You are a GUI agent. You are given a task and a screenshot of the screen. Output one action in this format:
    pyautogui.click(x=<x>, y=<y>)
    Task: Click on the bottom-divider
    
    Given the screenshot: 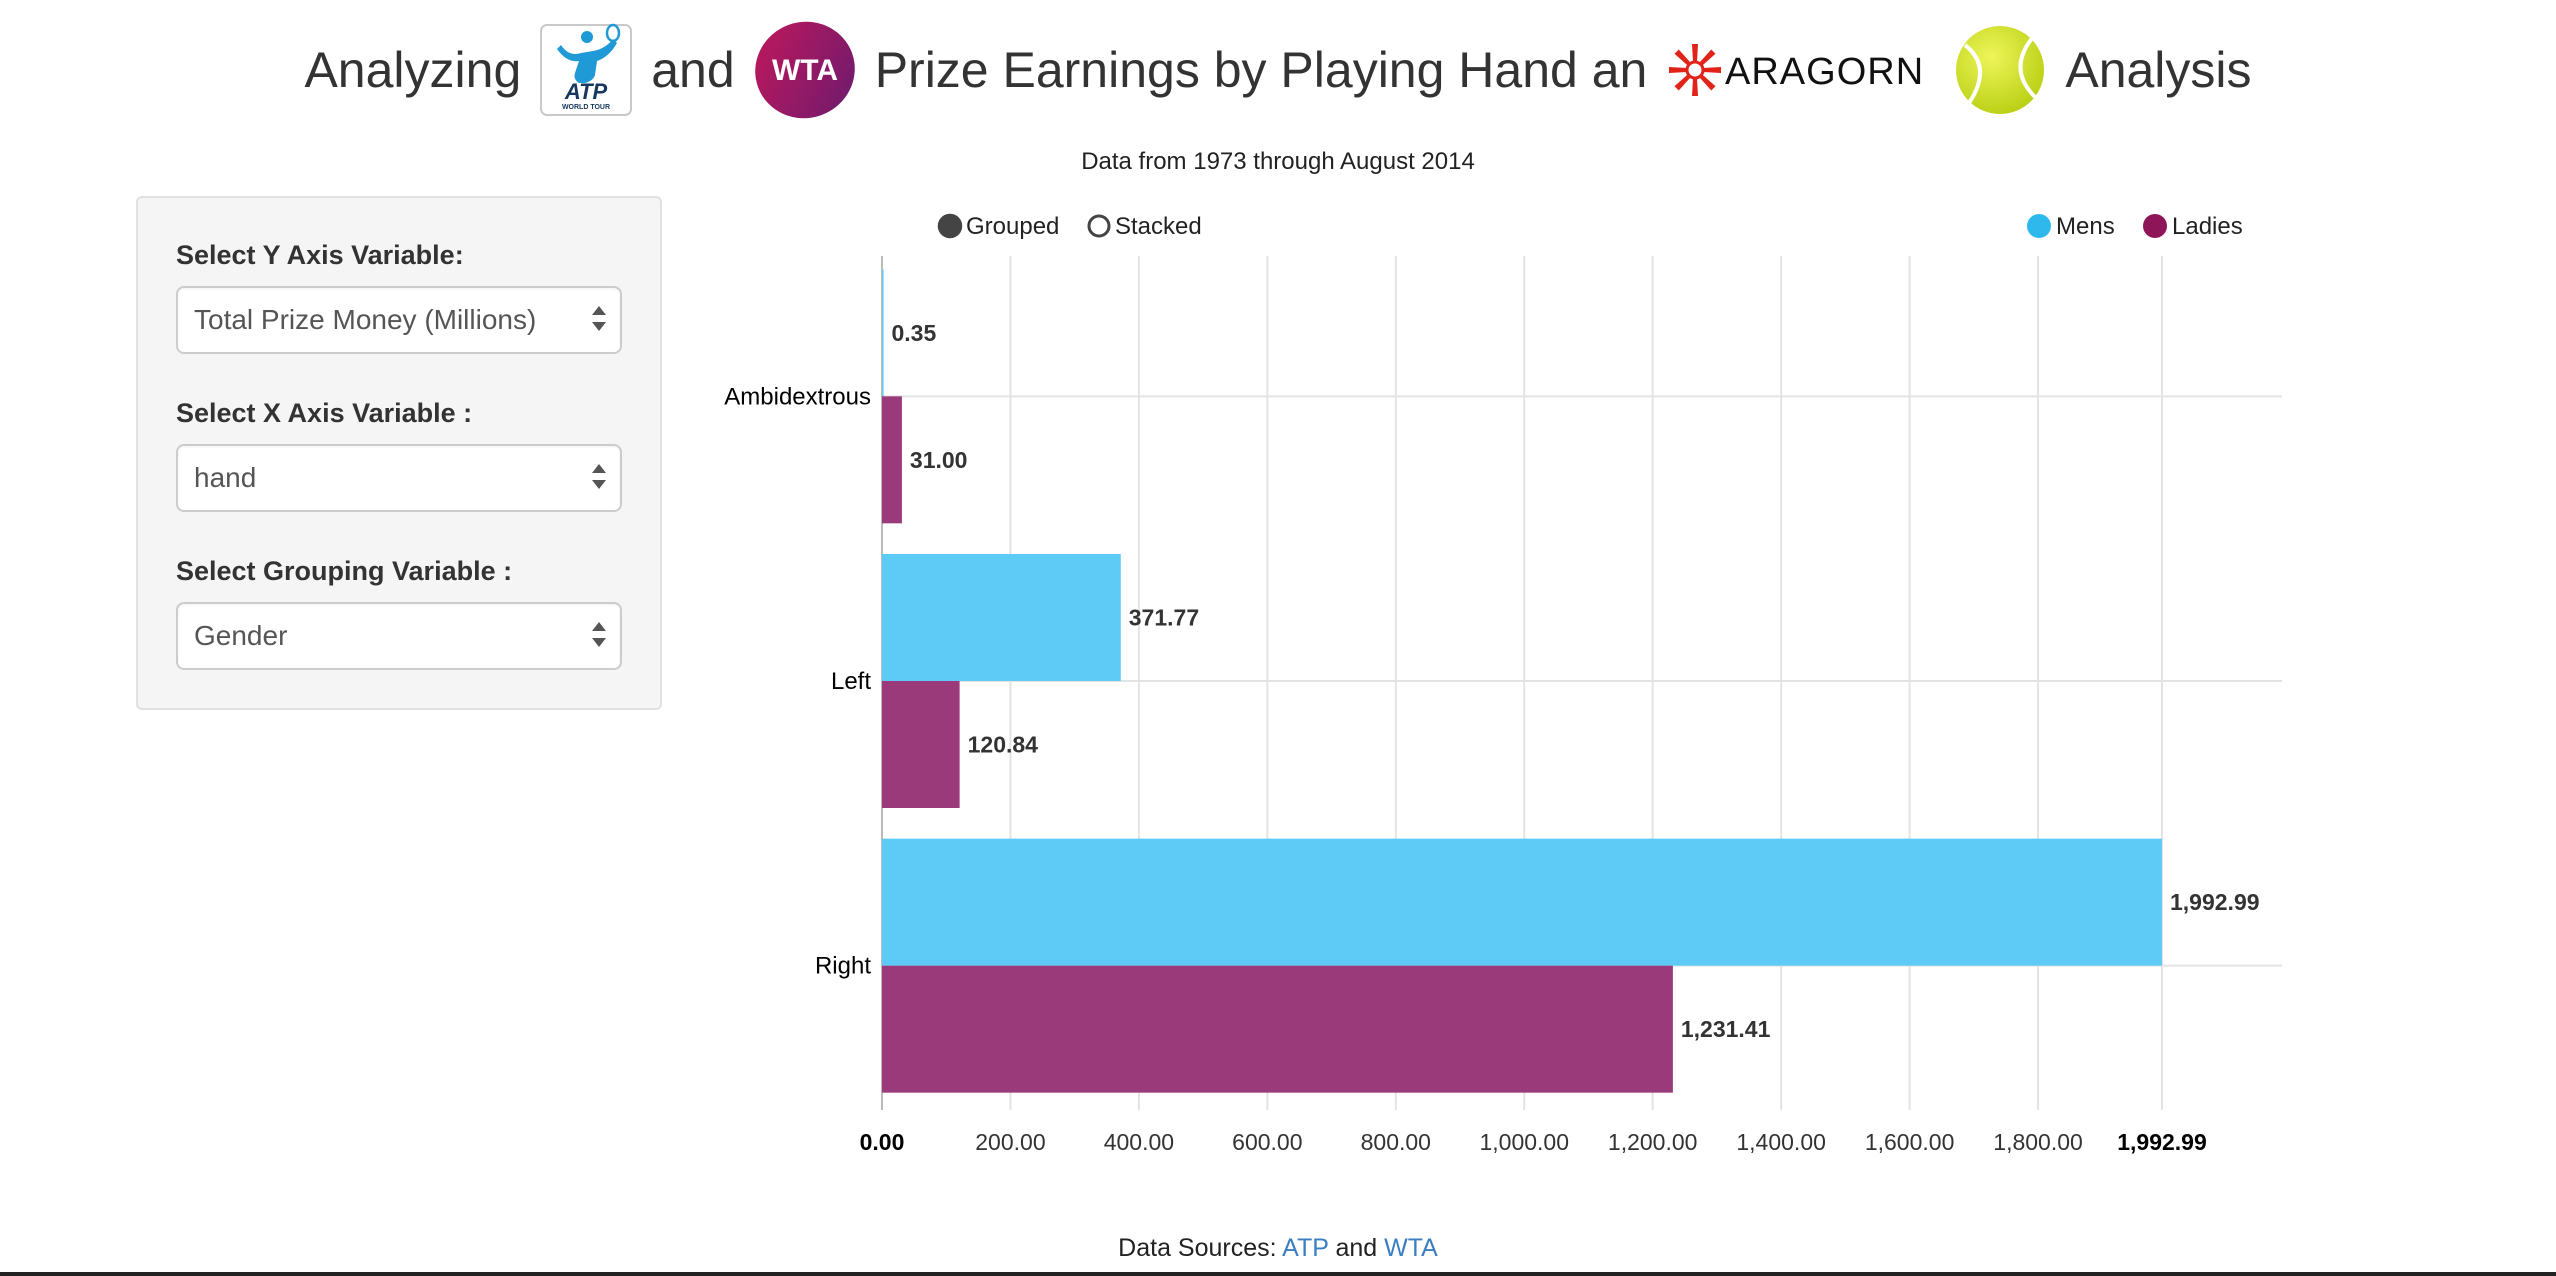 What is the action you would take?
    pyautogui.click(x=1278, y=1274)
    